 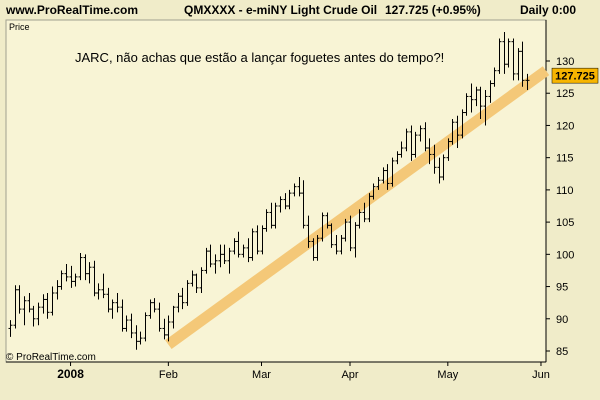 What do you see at coordinates (565, 191) in the screenshot?
I see `y-tick-label: 110` at bounding box center [565, 191].